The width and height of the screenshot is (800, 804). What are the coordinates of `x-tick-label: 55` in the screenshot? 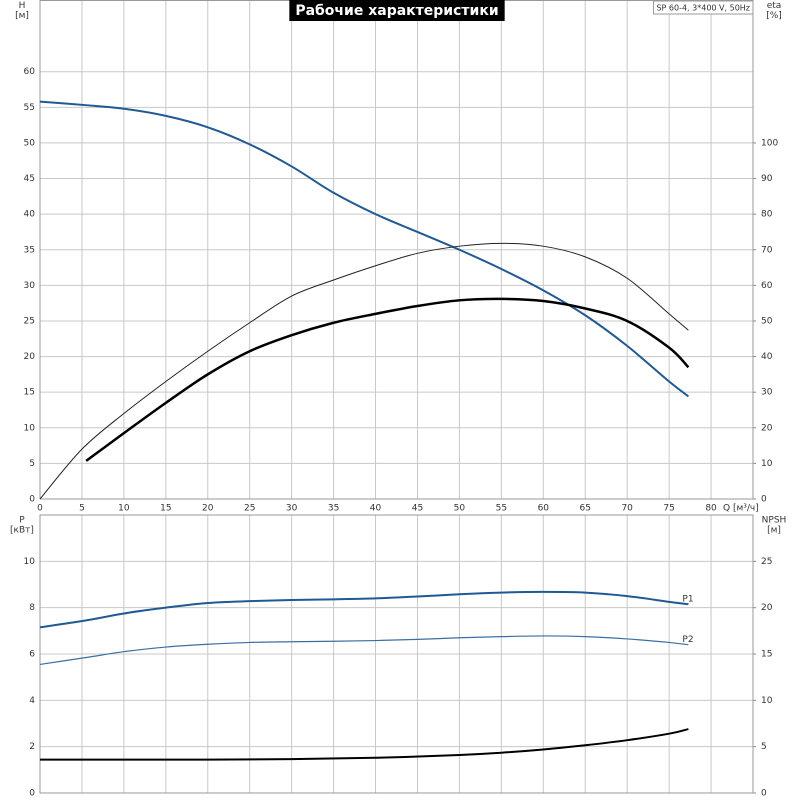 It's located at (501, 509).